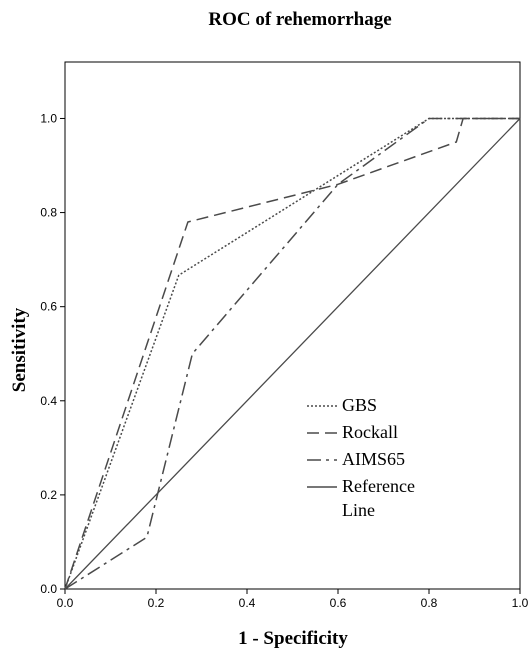 The image size is (530, 654). I want to click on legend-label-aims65: AIMS65, so click(373, 459).